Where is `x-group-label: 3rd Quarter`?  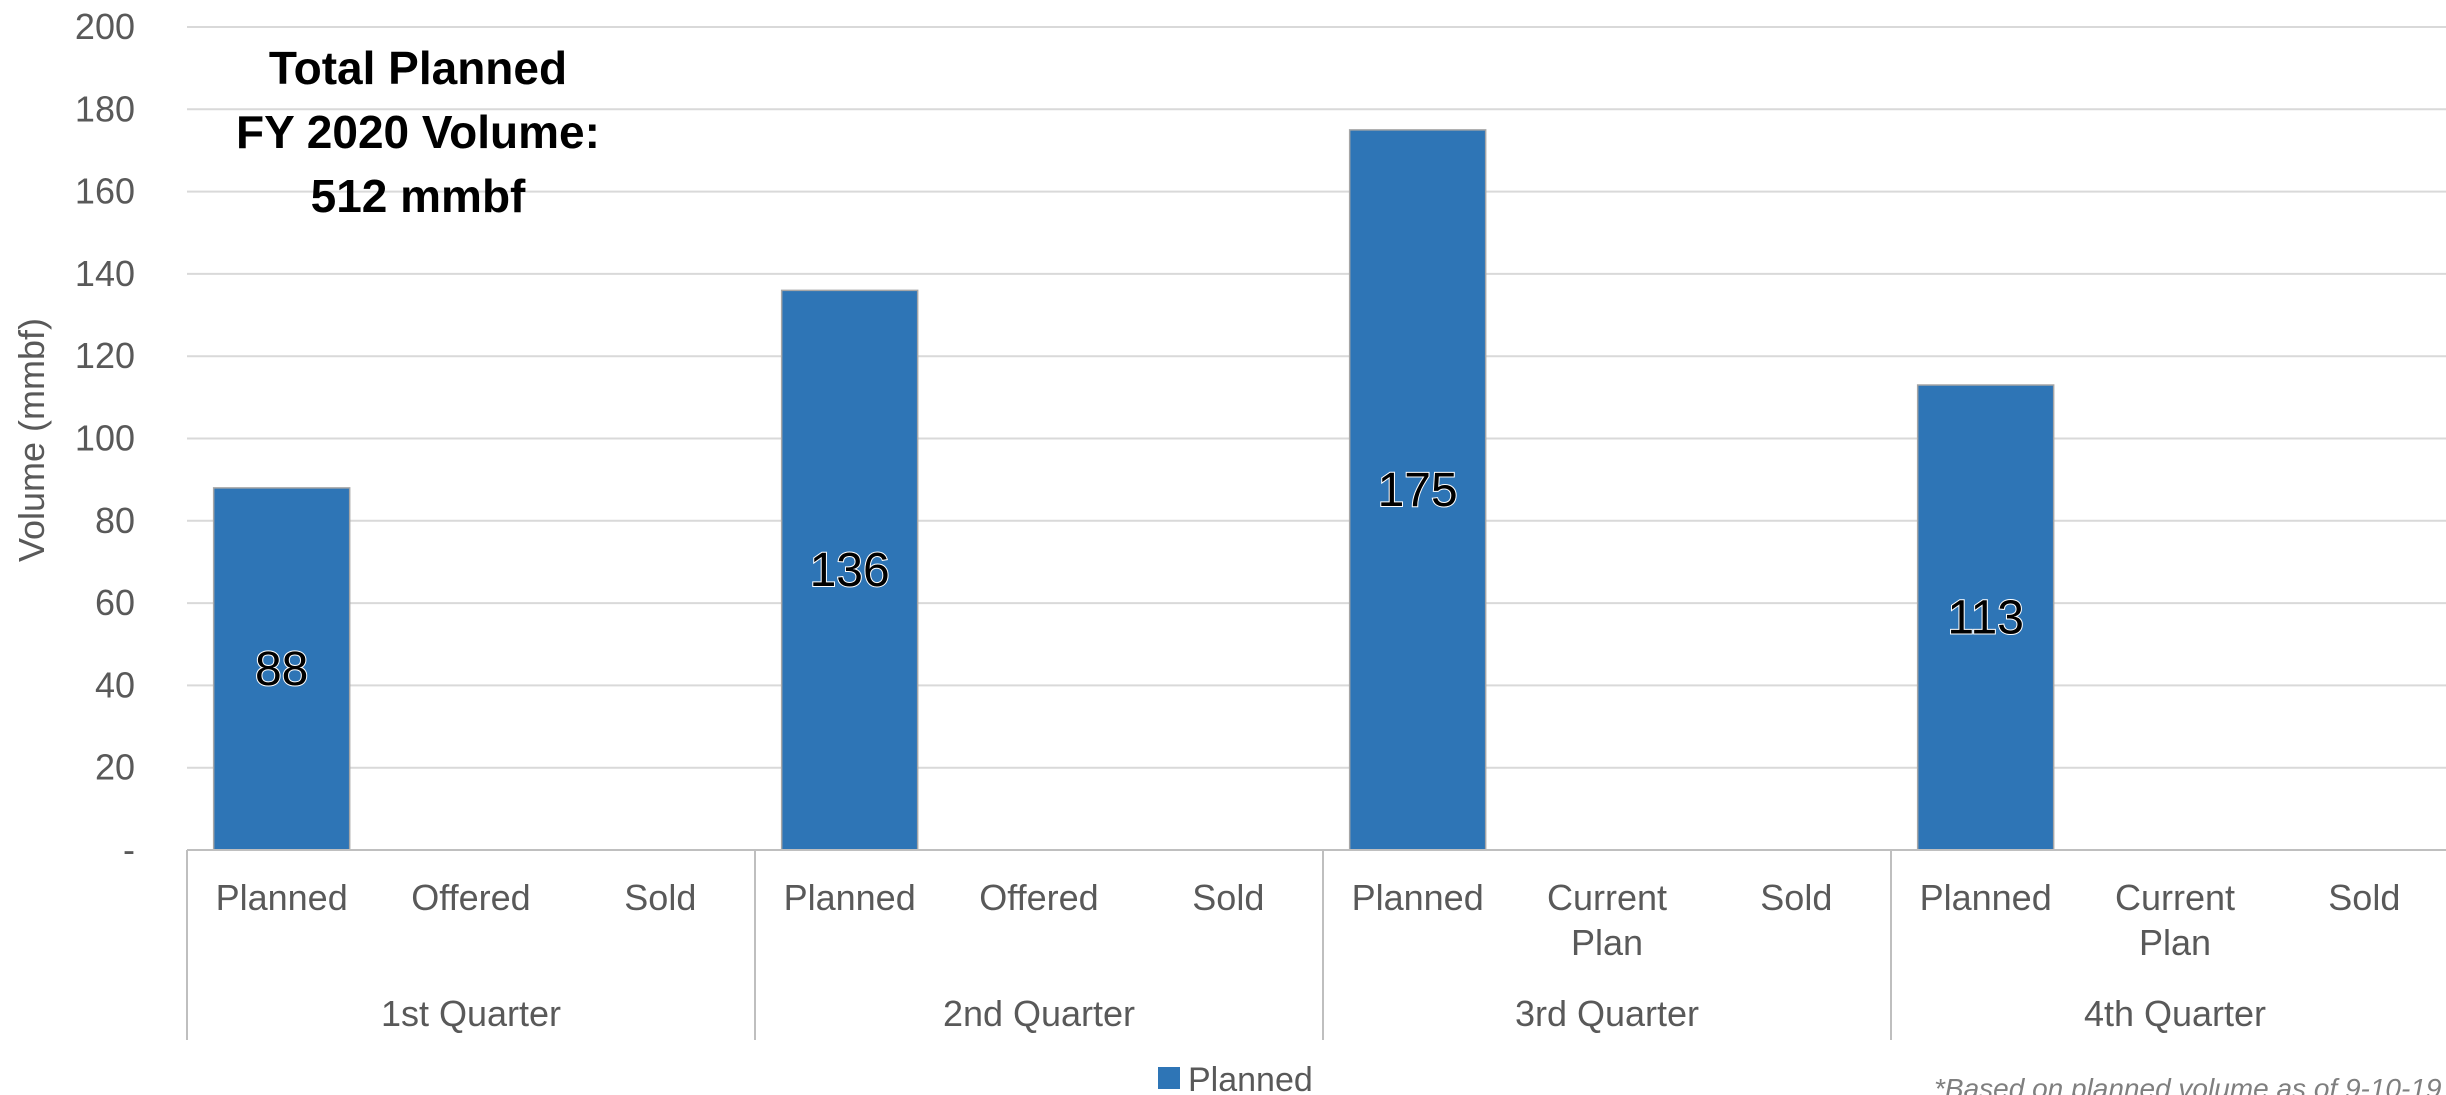
x-group-label: 3rd Quarter is located at coordinates (1607, 1013).